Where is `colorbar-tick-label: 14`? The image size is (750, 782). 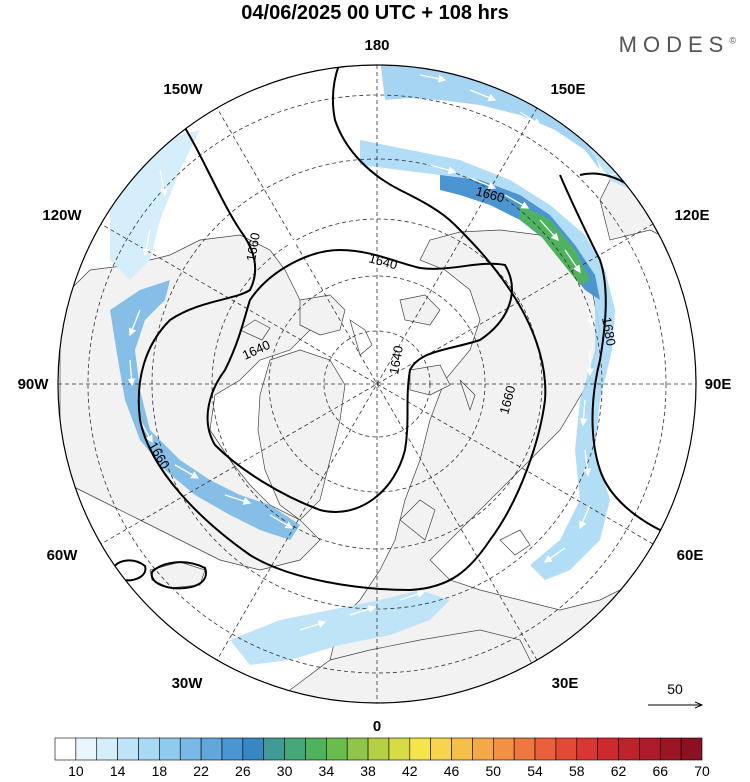 colorbar-tick-label: 14 is located at coordinates (118, 771).